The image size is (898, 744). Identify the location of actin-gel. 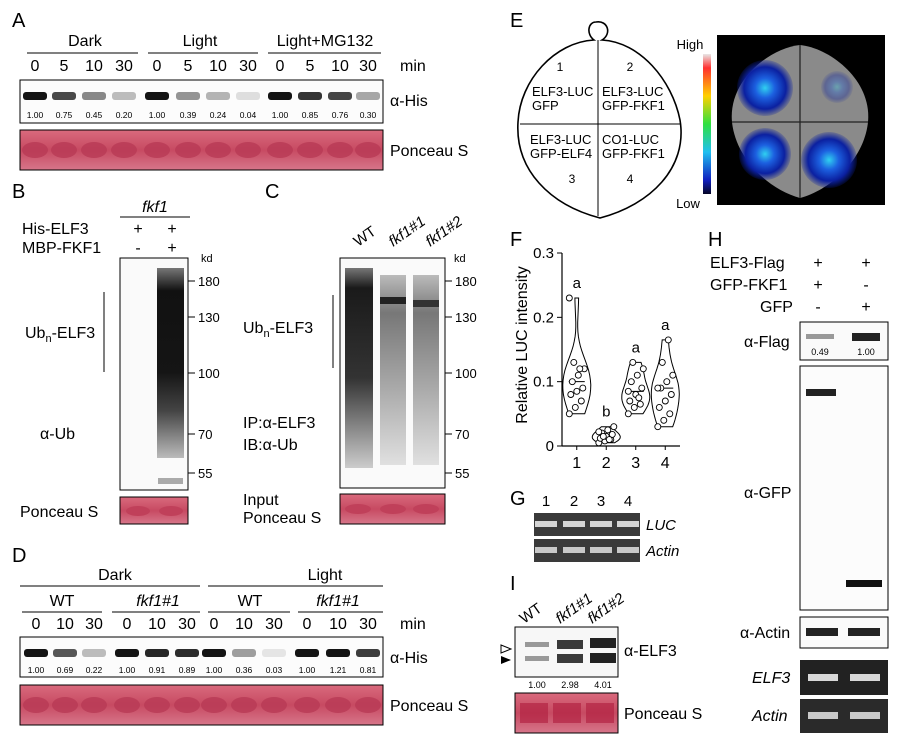
(587, 550).